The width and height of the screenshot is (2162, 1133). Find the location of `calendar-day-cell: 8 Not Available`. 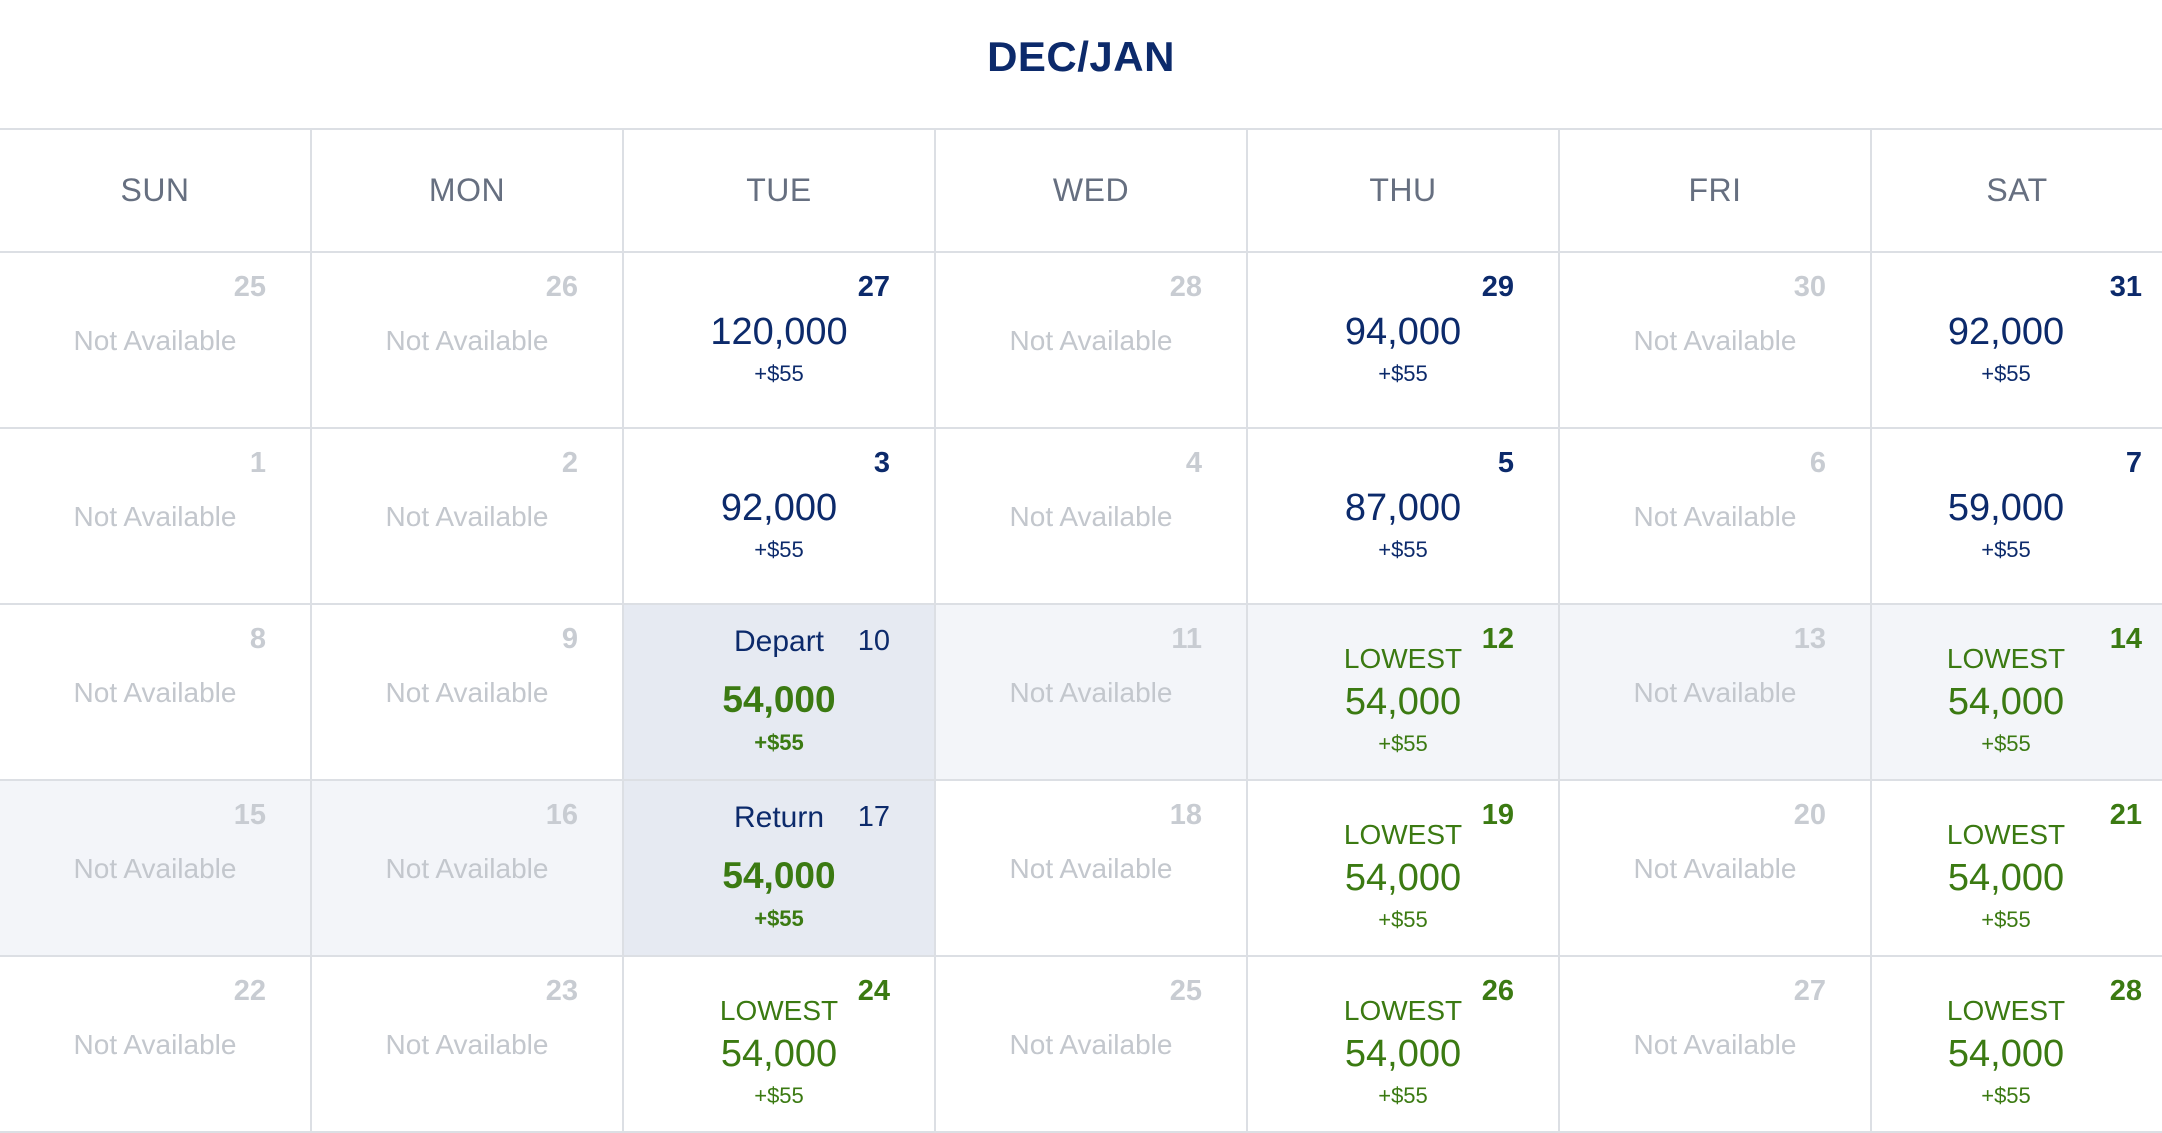

calendar-day-cell: 8 Not Available is located at coordinates (156, 692).